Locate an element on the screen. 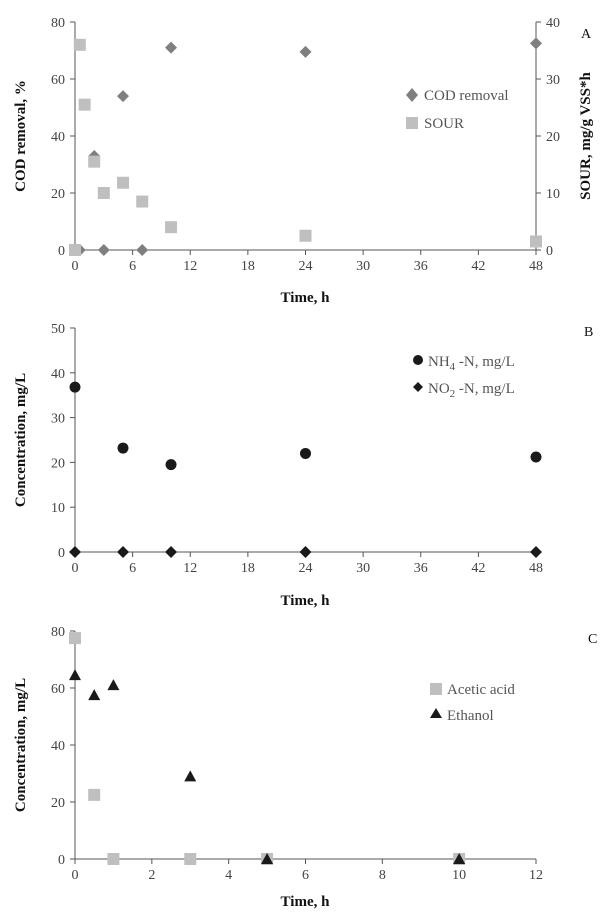 The height and width of the screenshot is (912, 601). y-tick-label: 60 is located at coordinates (58, 80).